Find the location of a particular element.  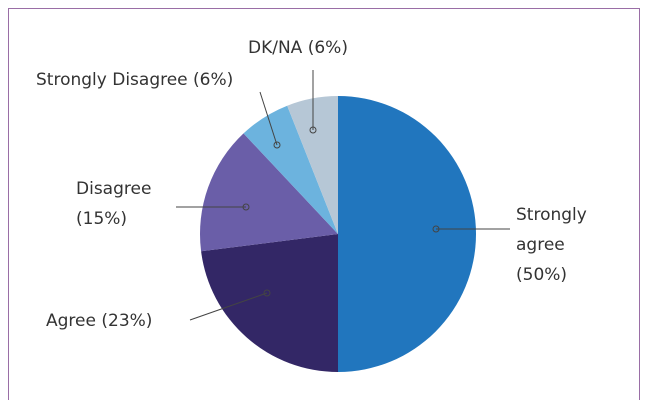

value-label: (23%) is located at coordinates (127, 321).